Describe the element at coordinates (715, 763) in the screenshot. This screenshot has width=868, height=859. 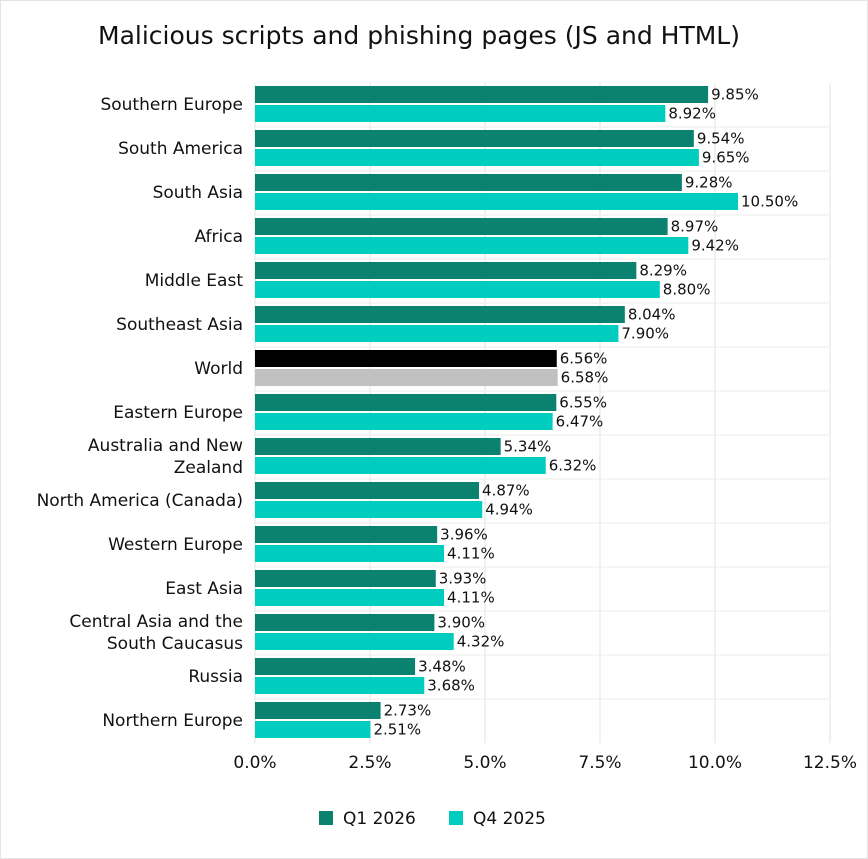
I see `x-tick-label: 10.0%` at that location.